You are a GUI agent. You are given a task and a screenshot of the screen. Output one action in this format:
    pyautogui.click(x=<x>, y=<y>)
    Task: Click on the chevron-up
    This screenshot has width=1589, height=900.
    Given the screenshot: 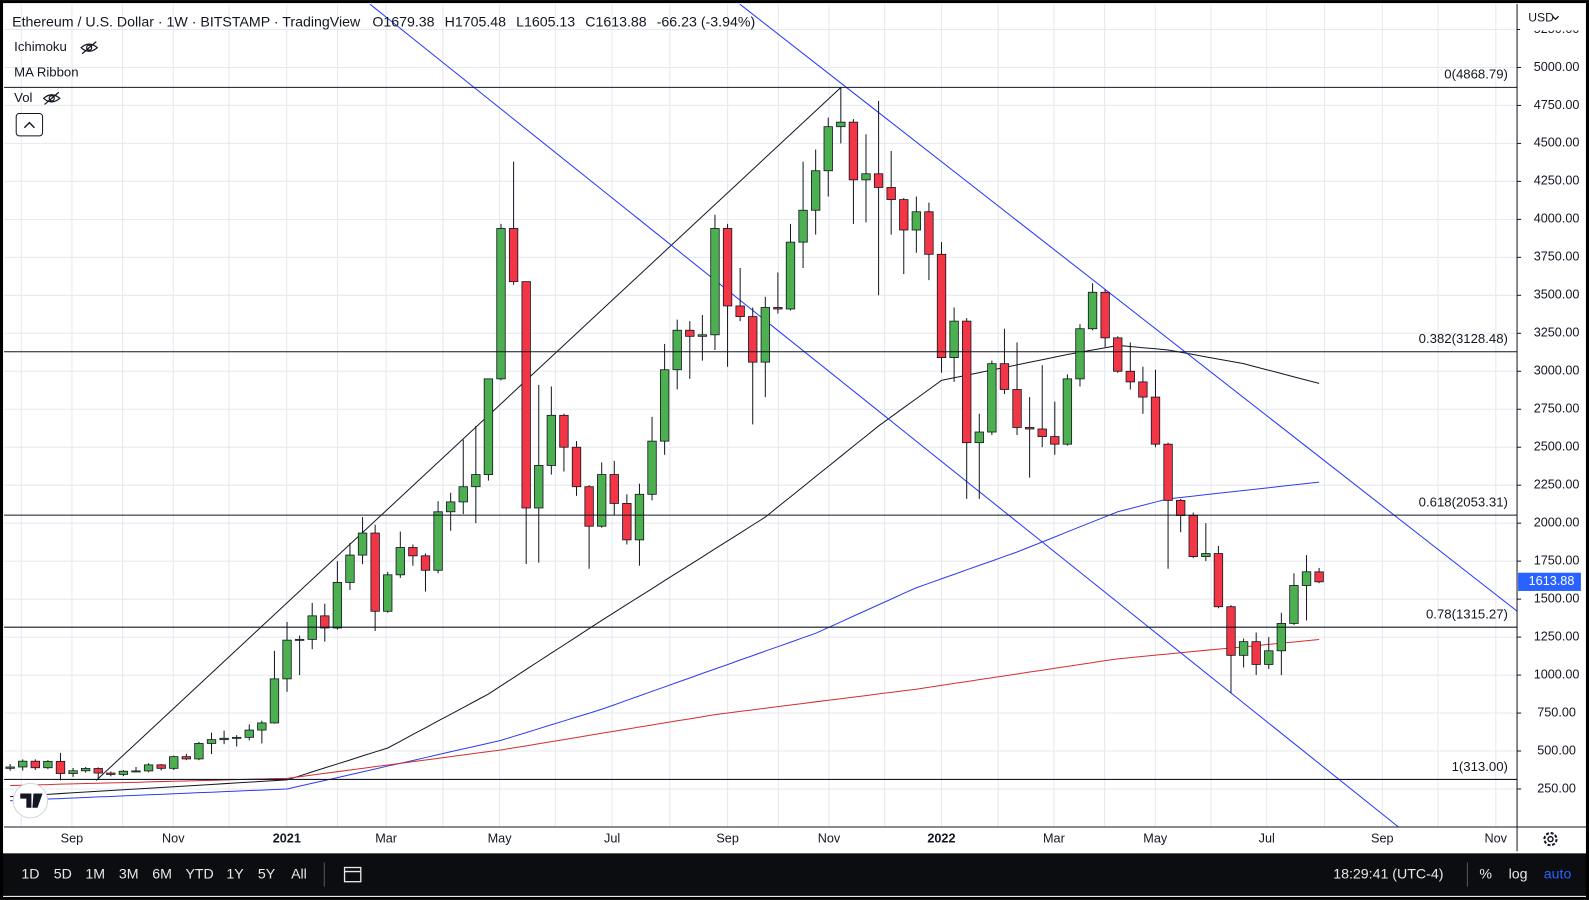 What is the action you would take?
    pyautogui.click(x=29, y=125)
    